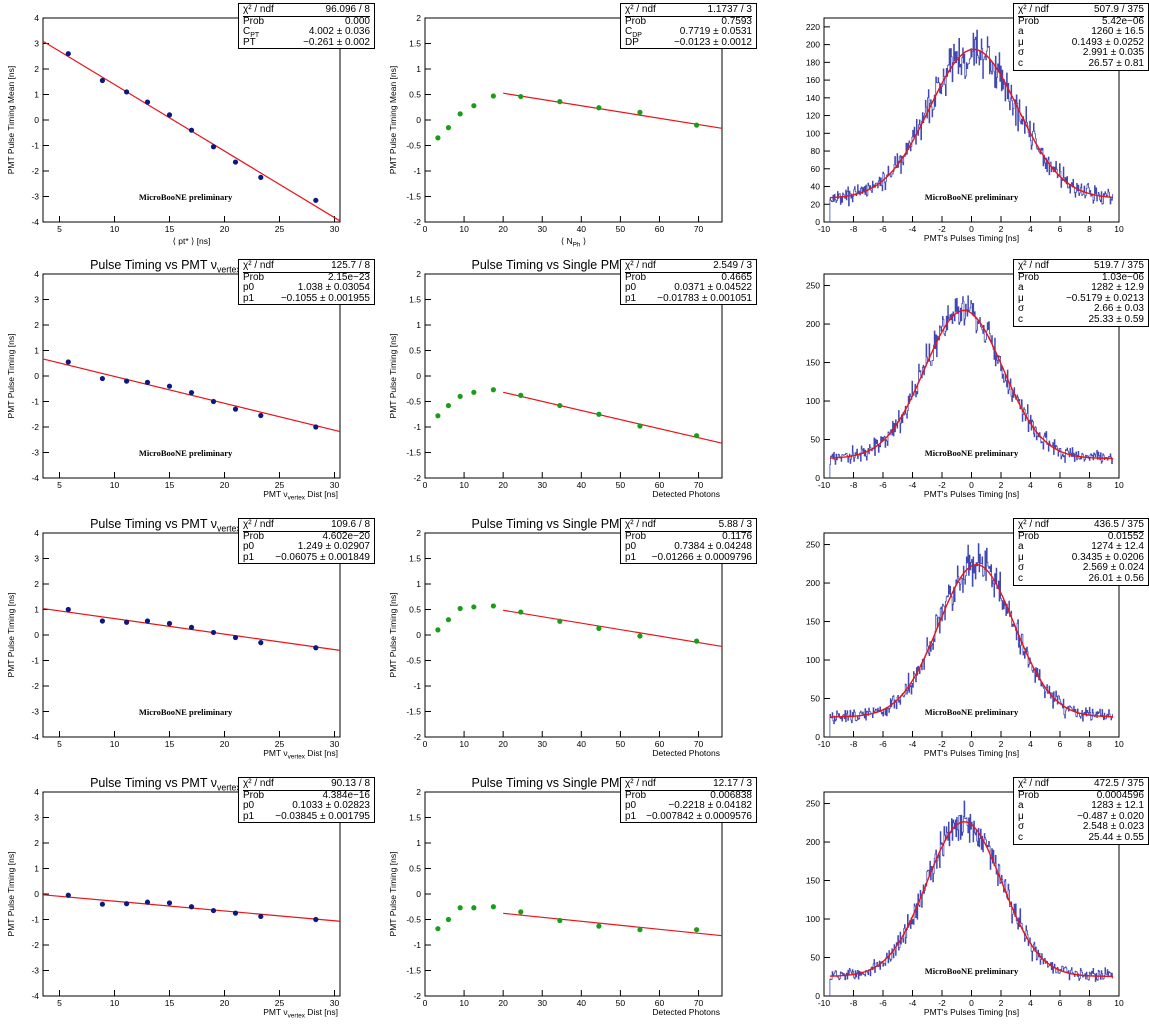 Image resolution: width=1149 pixels, height=1026 pixels. I want to click on y-tick-label: 3, so click(36, 300).